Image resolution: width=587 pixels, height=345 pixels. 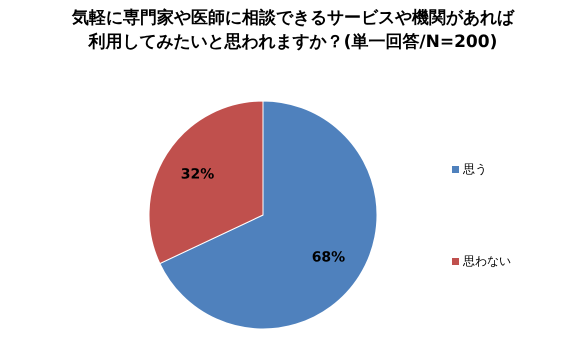 I want to click on data-label: 68%, so click(x=329, y=258).